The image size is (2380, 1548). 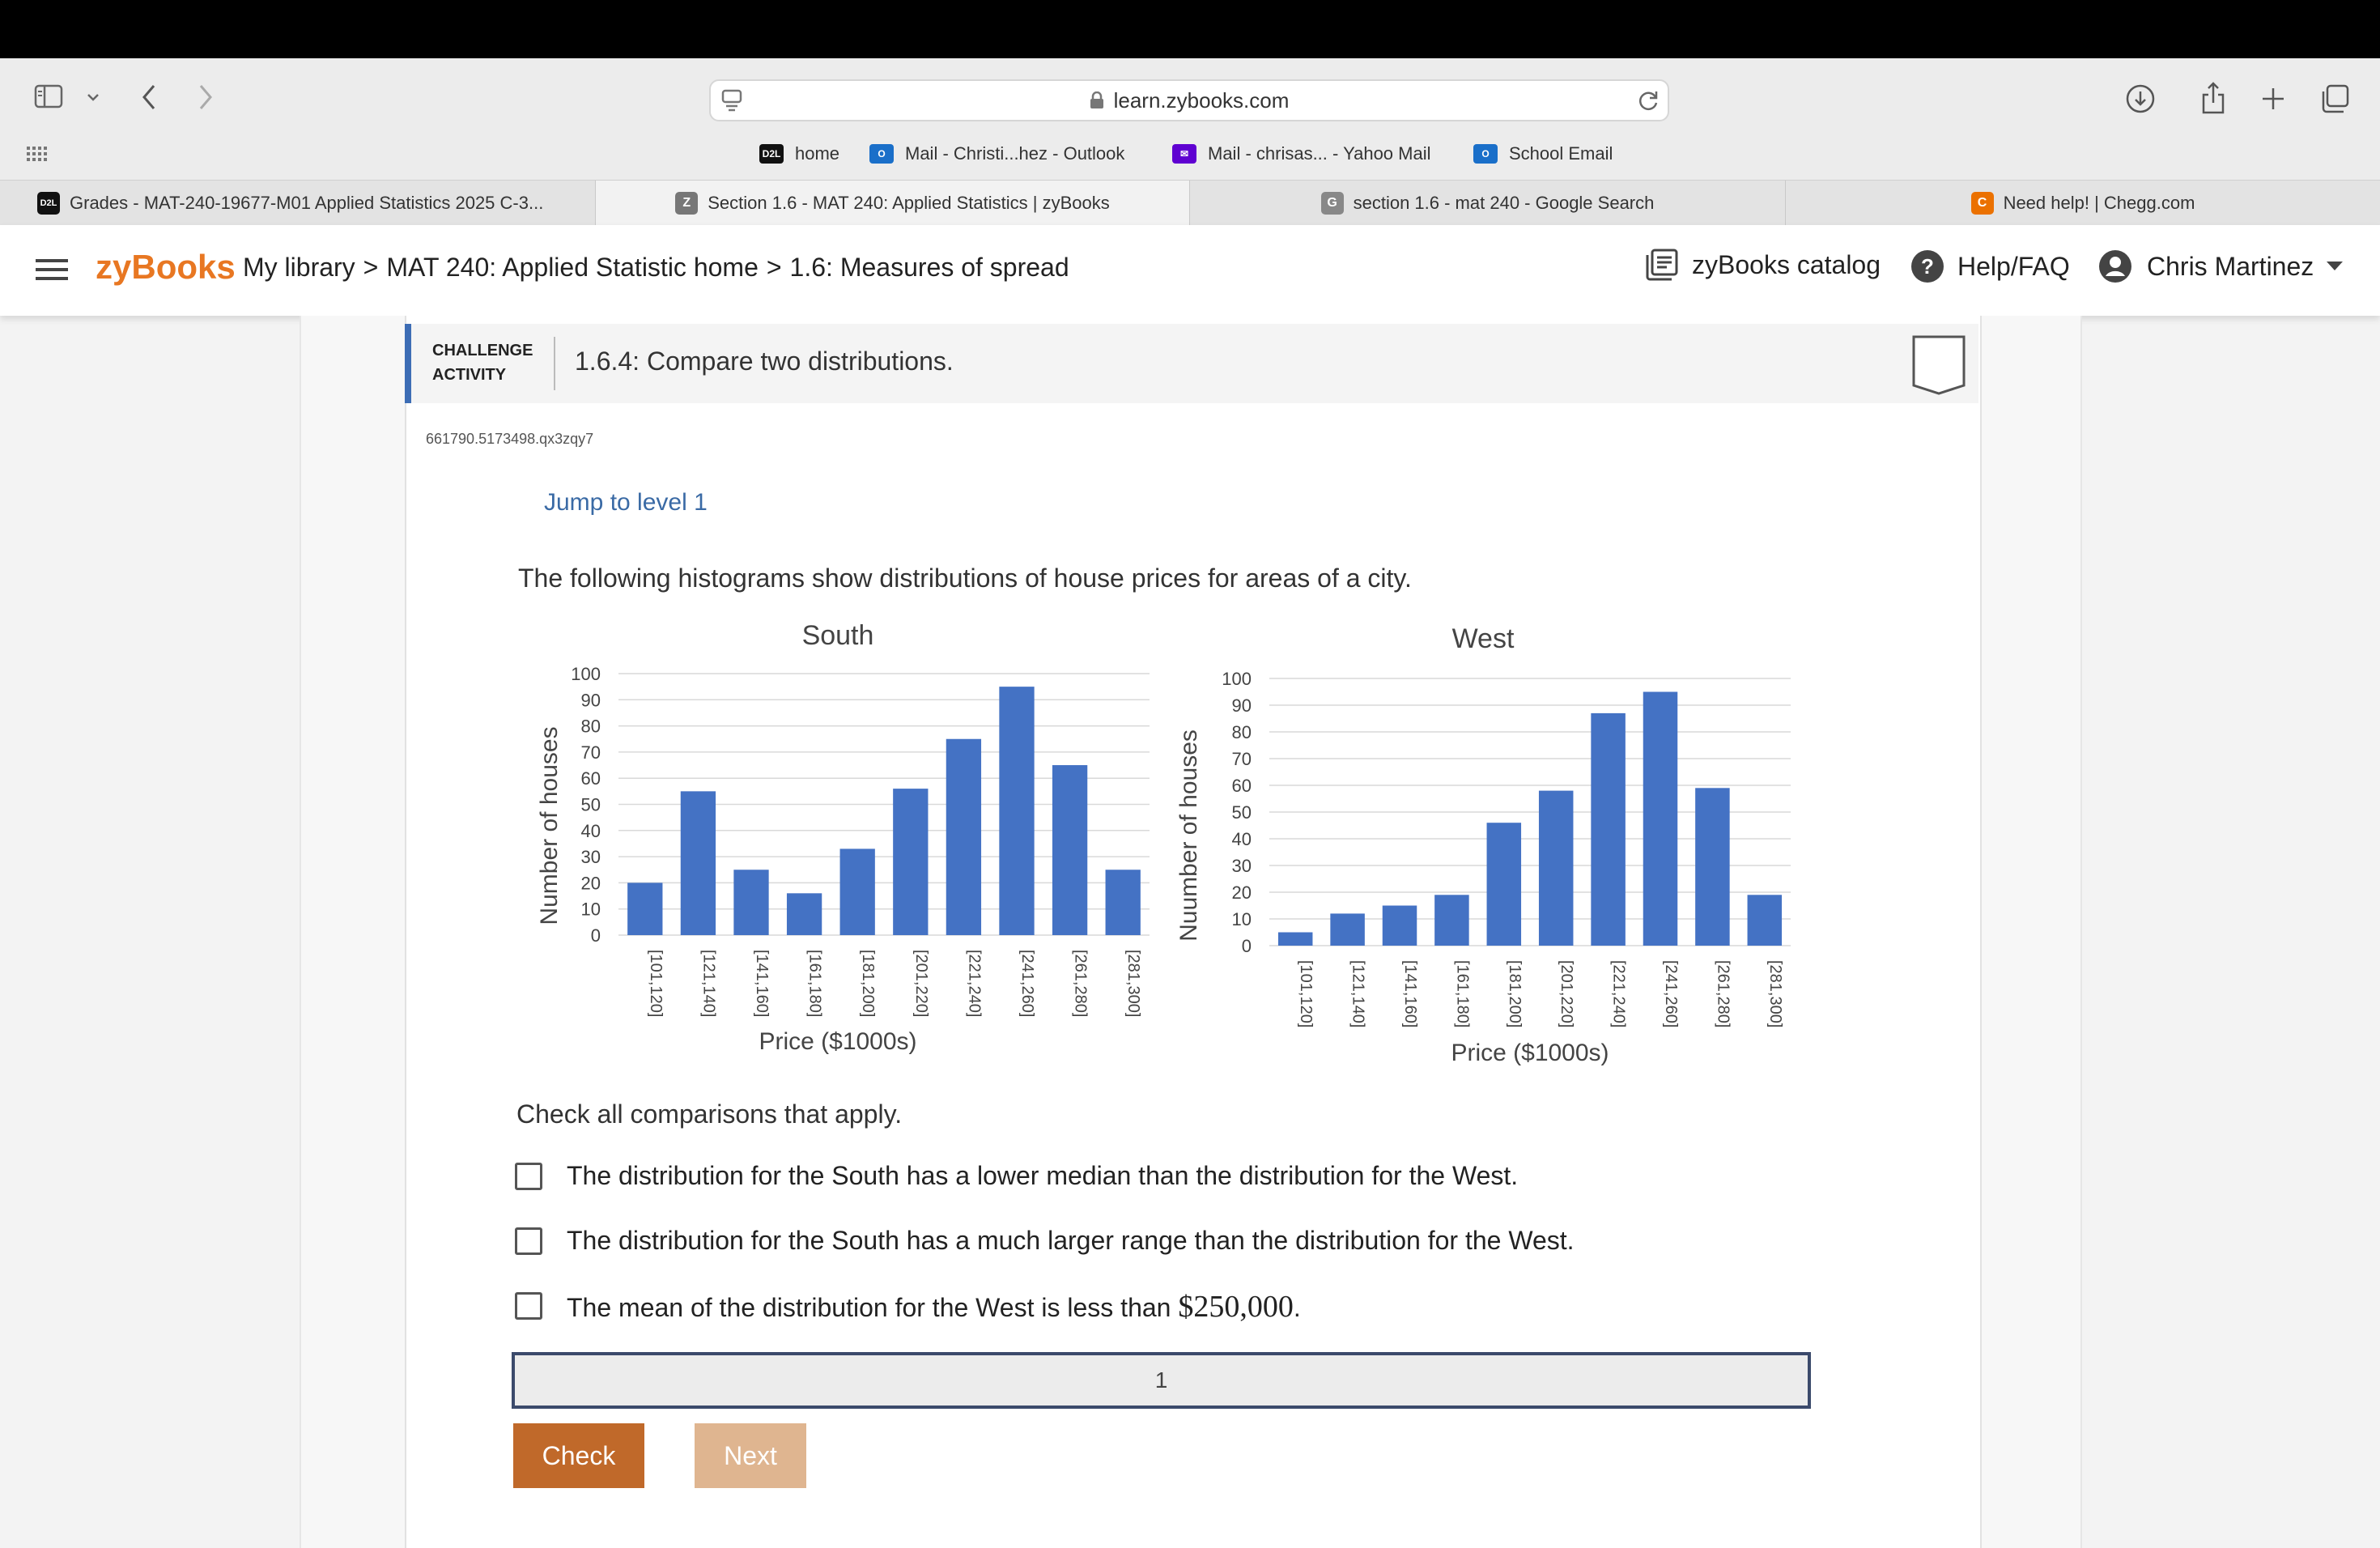 What do you see at coordinates (762, 984) in the screenshot?
I see `x-tick-label: [141,160]` at bounding box center [762, 984].